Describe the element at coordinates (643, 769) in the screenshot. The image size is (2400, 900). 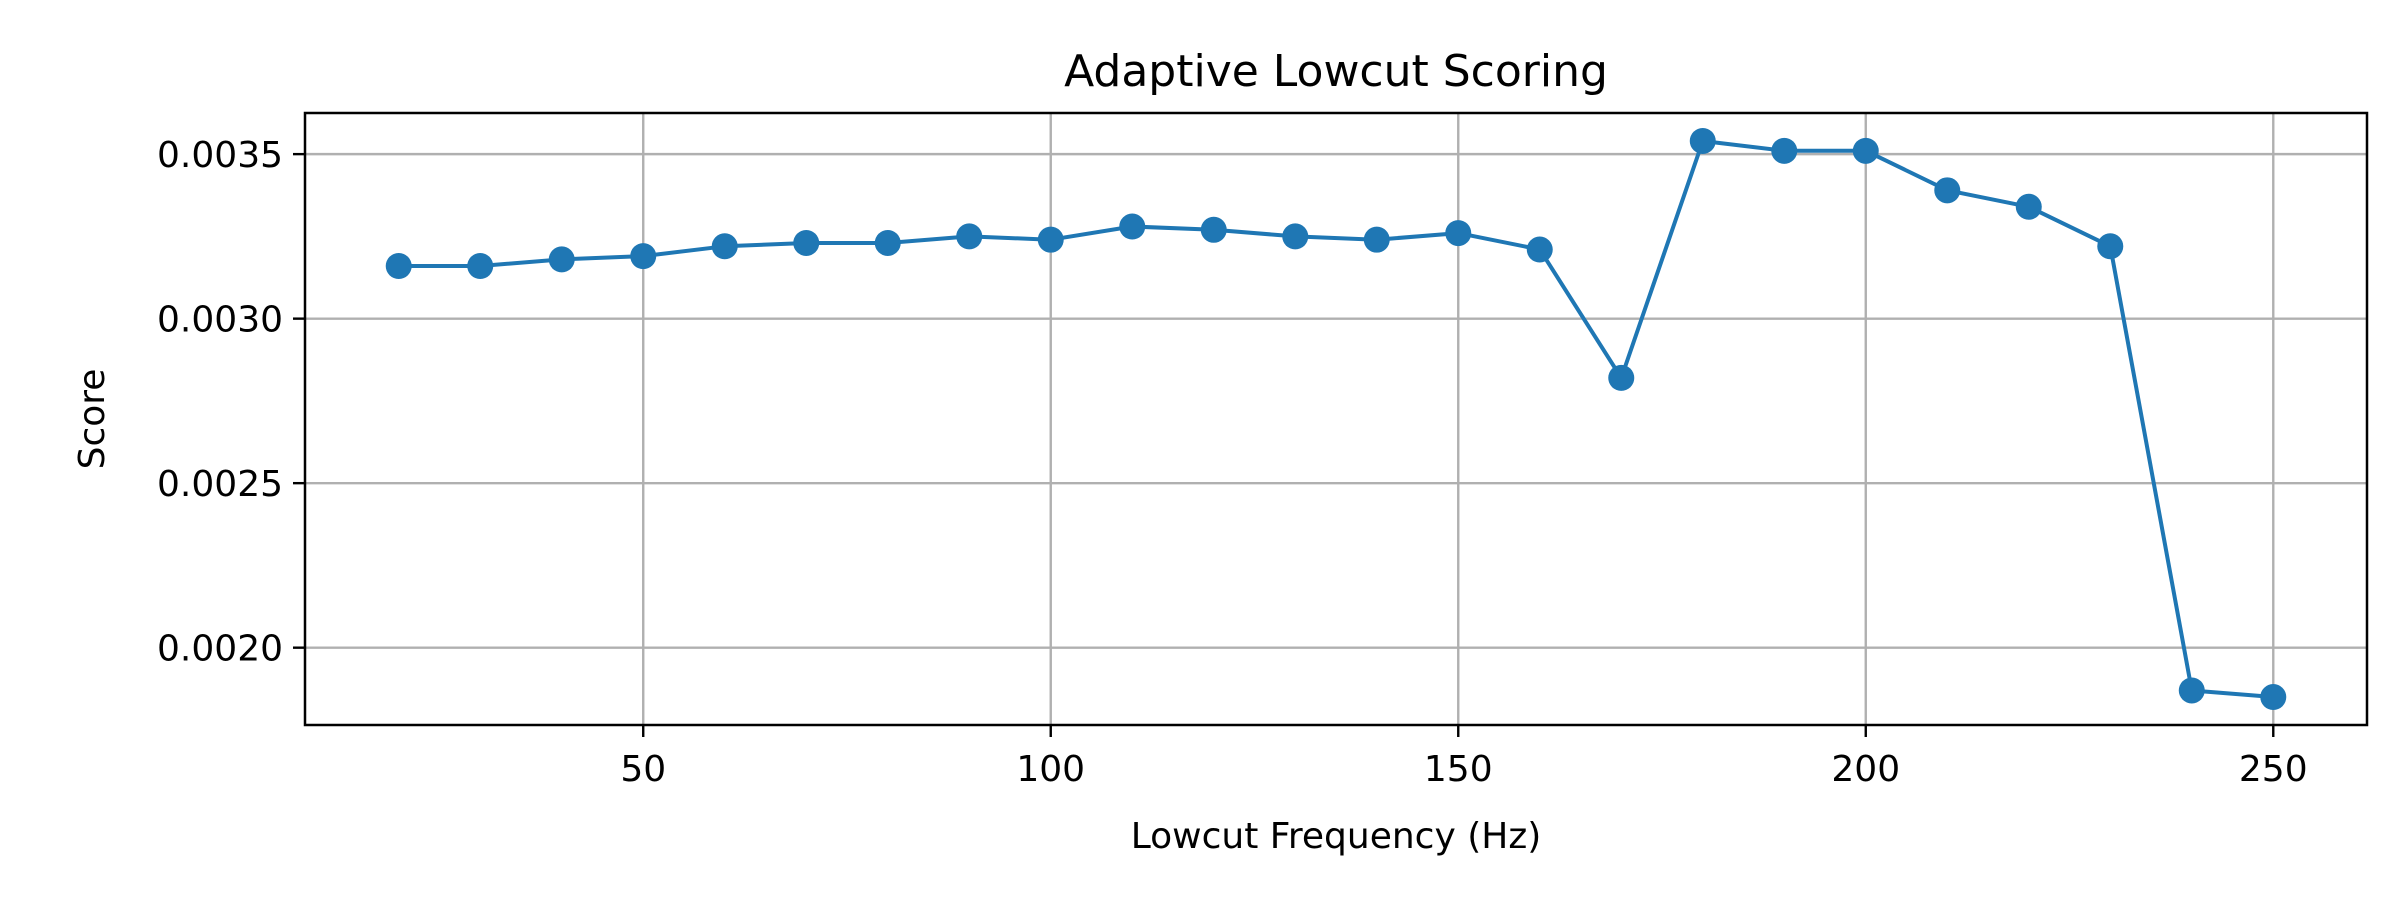
I see `x-tick-label: 50` at that location.